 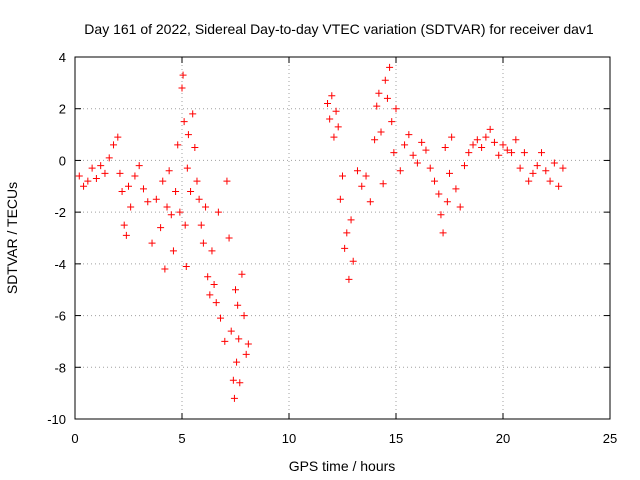 I want to click on x-axis-label: GPS time / hours, so click(x=342, y=466).